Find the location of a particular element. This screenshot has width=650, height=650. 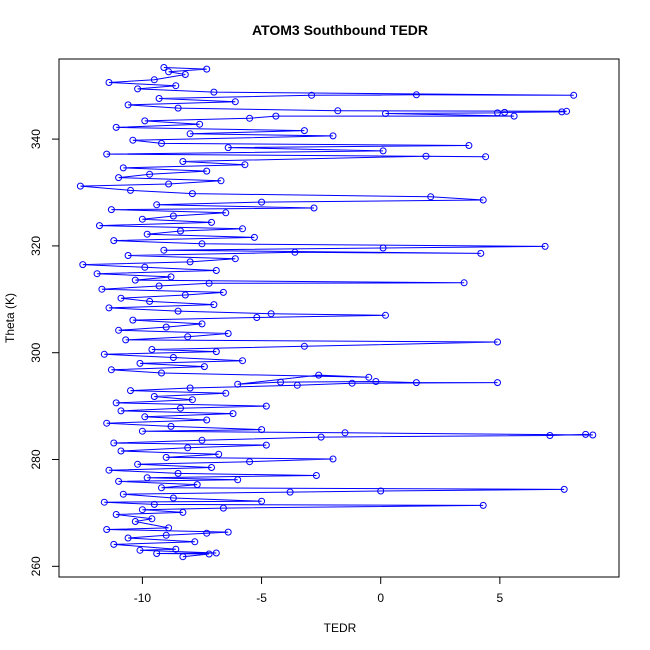

x-tick-label: 0 is located at coordinates (380, 598).